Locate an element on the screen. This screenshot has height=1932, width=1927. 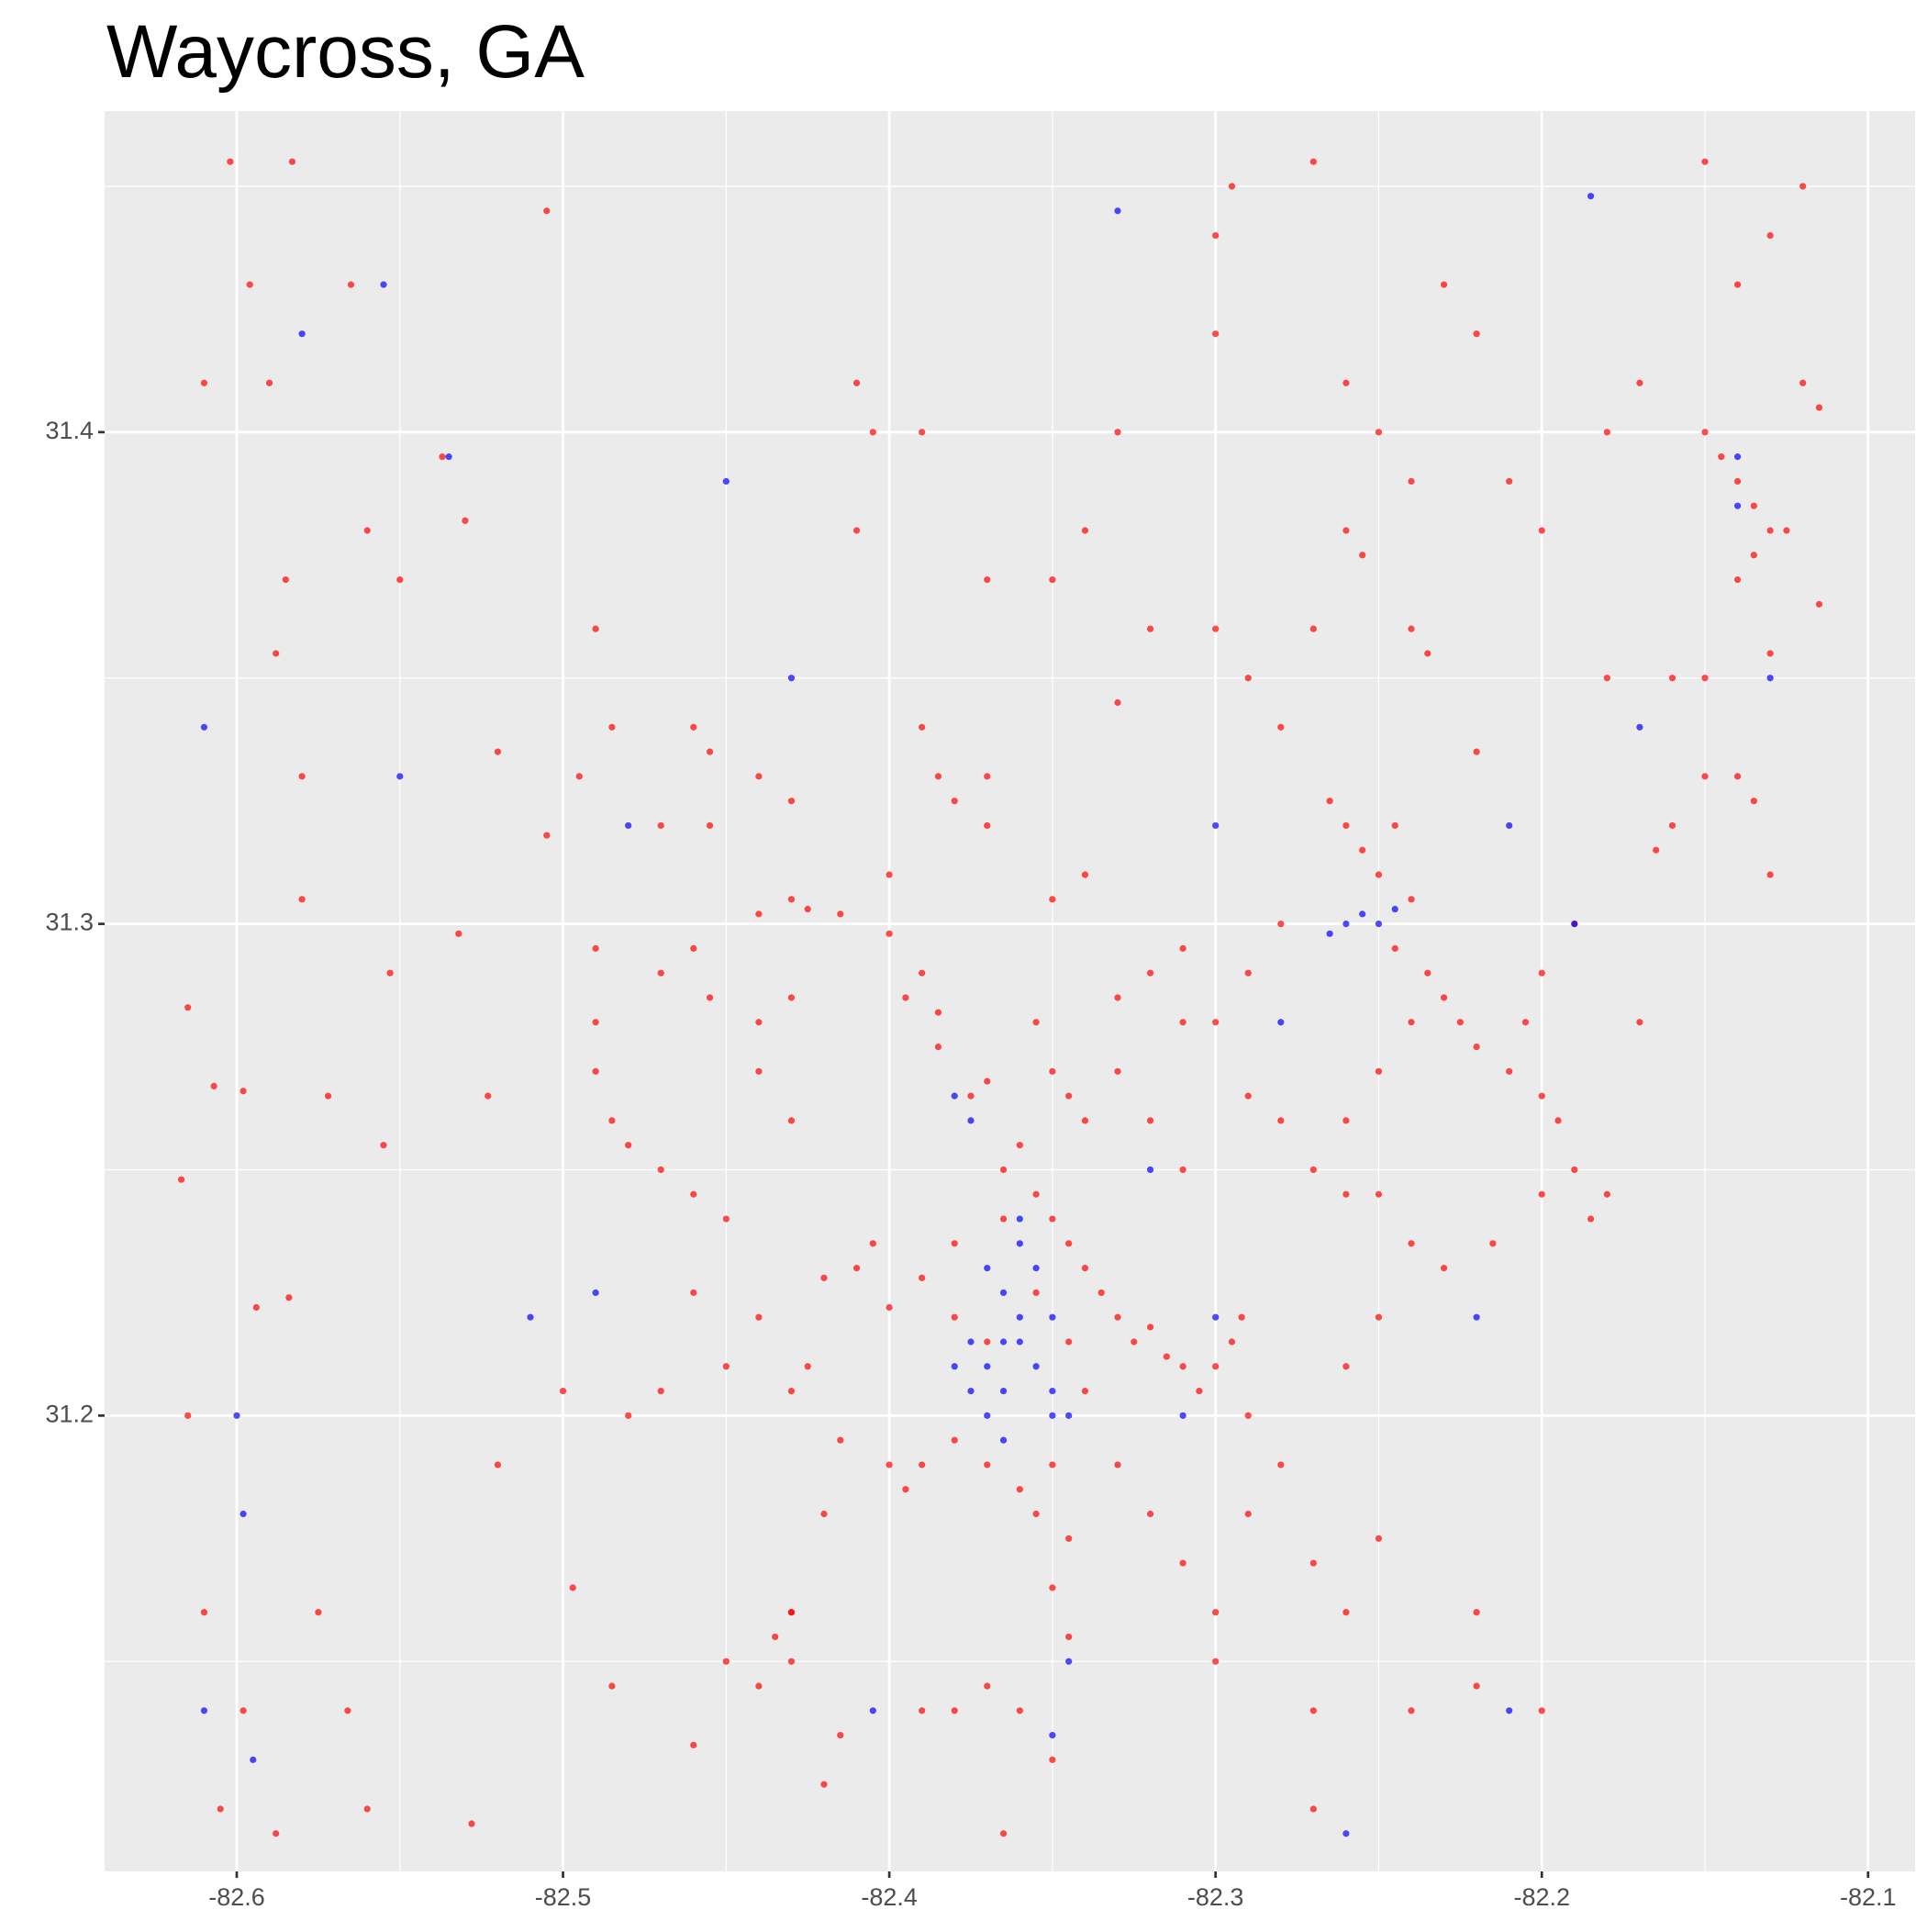
y-tick-label: 31.3 is located at coordinates (69, 922).